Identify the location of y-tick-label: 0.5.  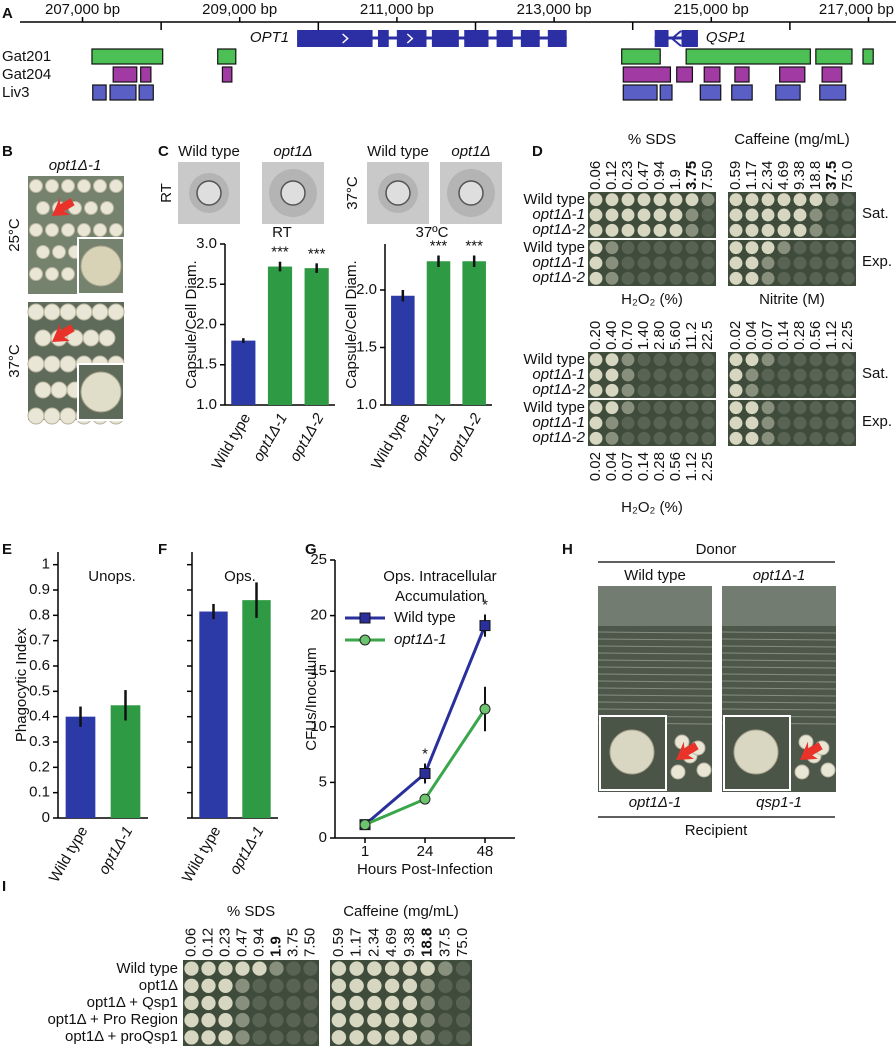
(39, 690).